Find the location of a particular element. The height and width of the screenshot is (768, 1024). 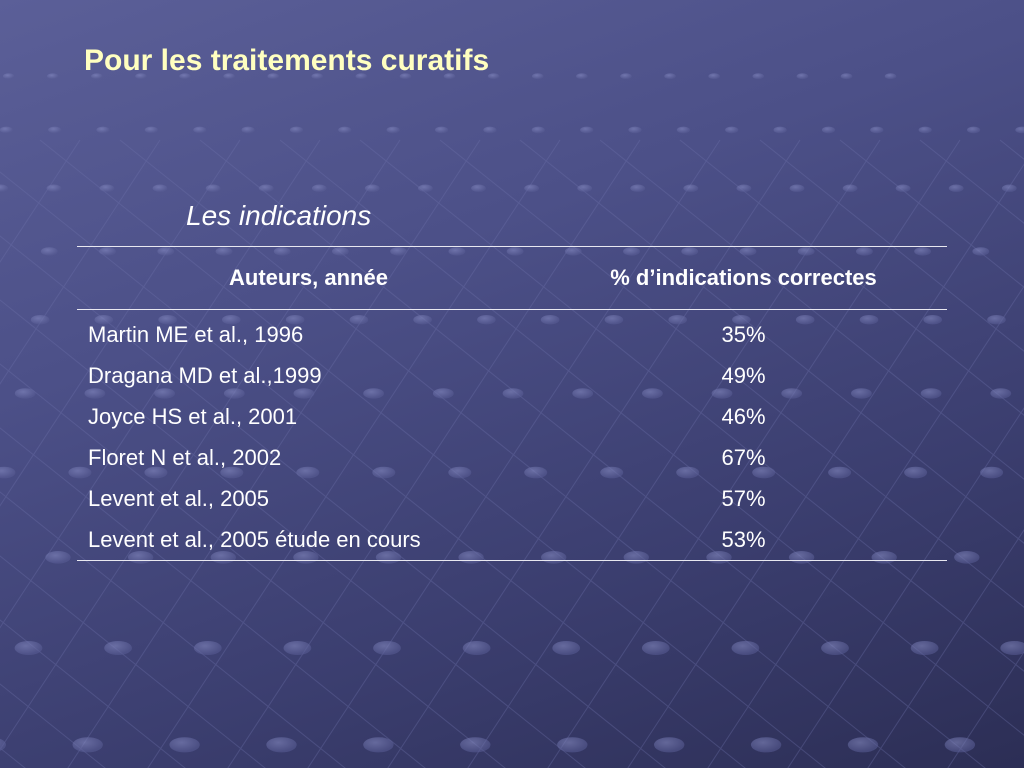

slide-title: Pour les traitements curatifs is located at coordinates (287, 60).